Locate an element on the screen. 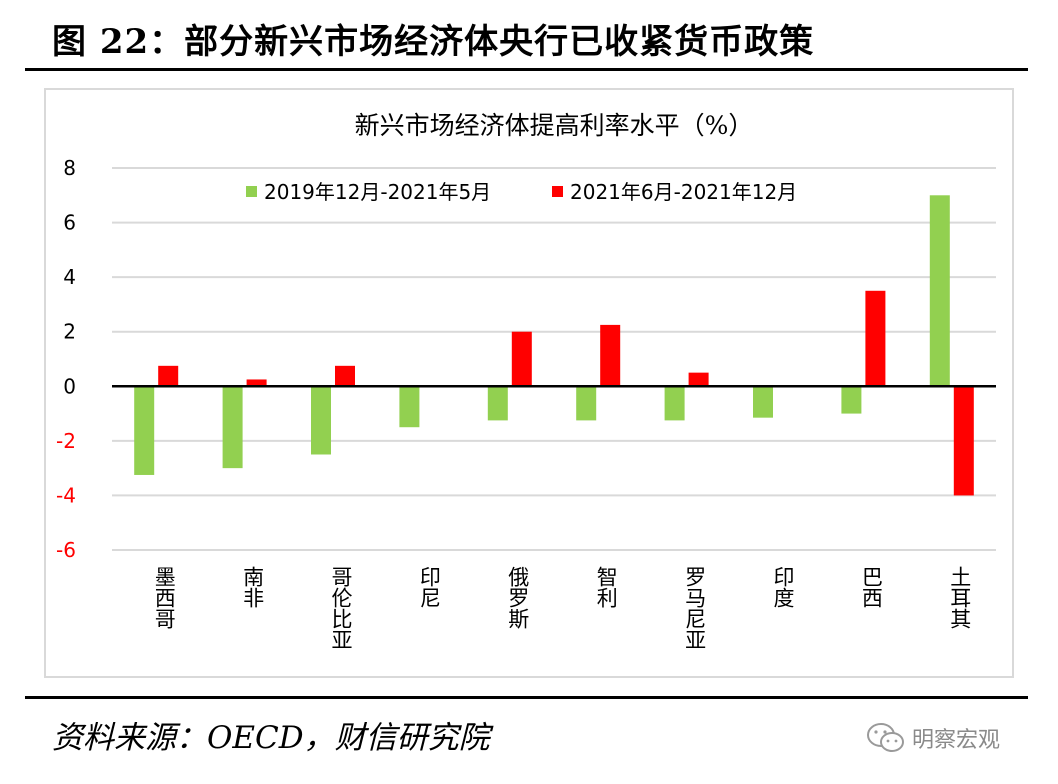  watermark-text: 明察宏观 is located at coordinates (956, 740).